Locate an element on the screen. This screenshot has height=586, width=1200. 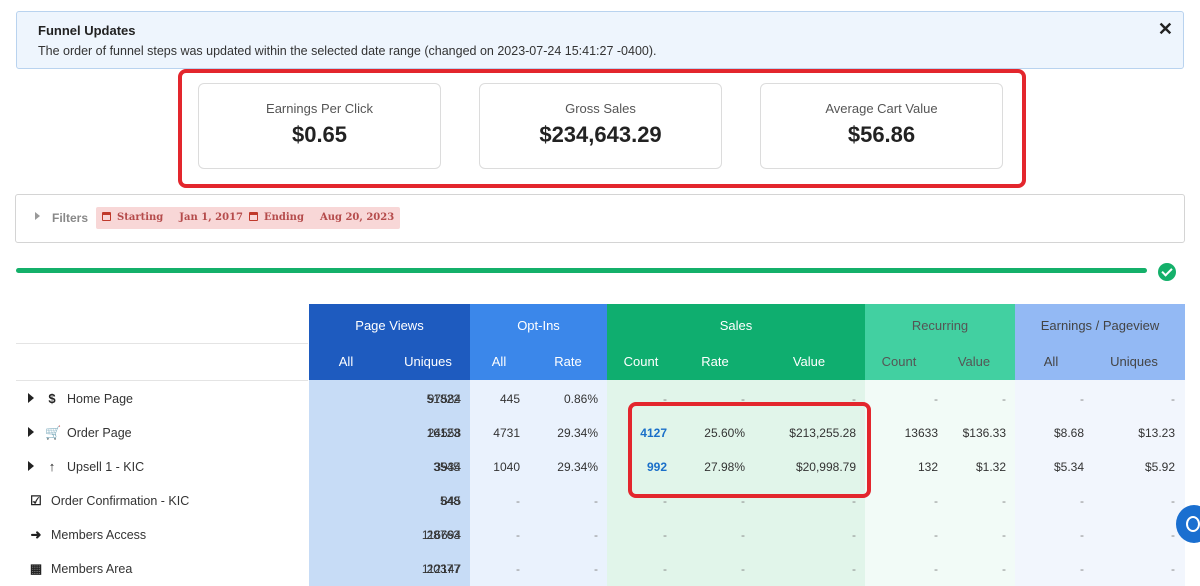
table-cell: $5.34 is located at coordinates (1068, 467).